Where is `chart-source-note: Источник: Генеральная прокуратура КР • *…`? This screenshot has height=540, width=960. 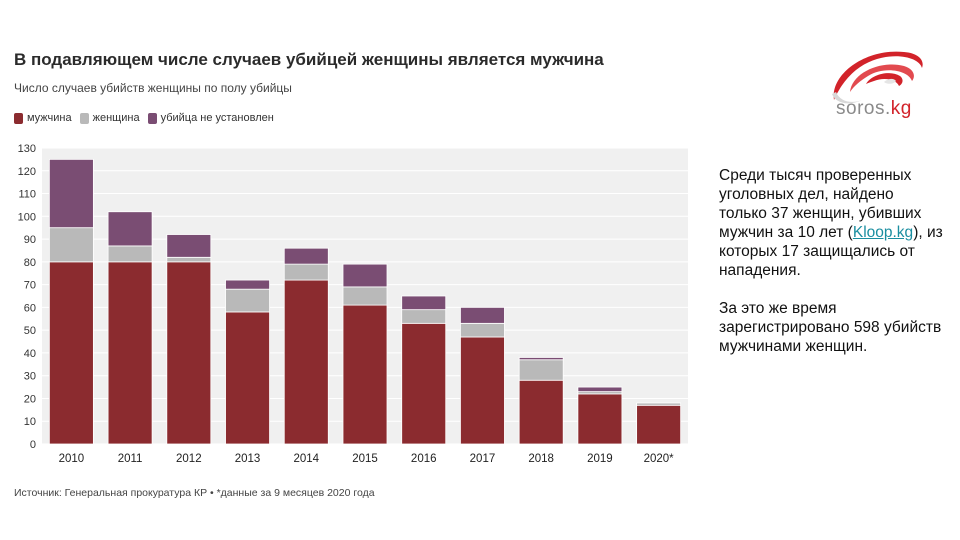
chart-source-note: Источник: Генеральная прокуратура КР • *… is located at coordinates (194, 493).